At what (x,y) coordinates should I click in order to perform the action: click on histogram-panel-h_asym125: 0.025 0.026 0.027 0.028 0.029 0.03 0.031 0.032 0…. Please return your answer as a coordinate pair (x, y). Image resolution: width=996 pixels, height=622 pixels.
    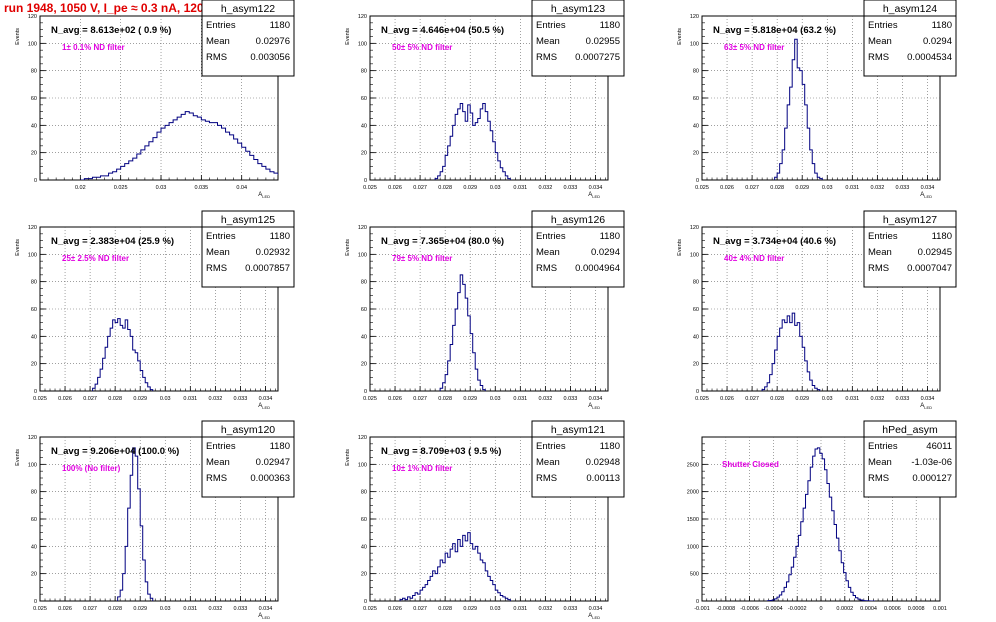
    Looking at the image, I should click on (155, 310).